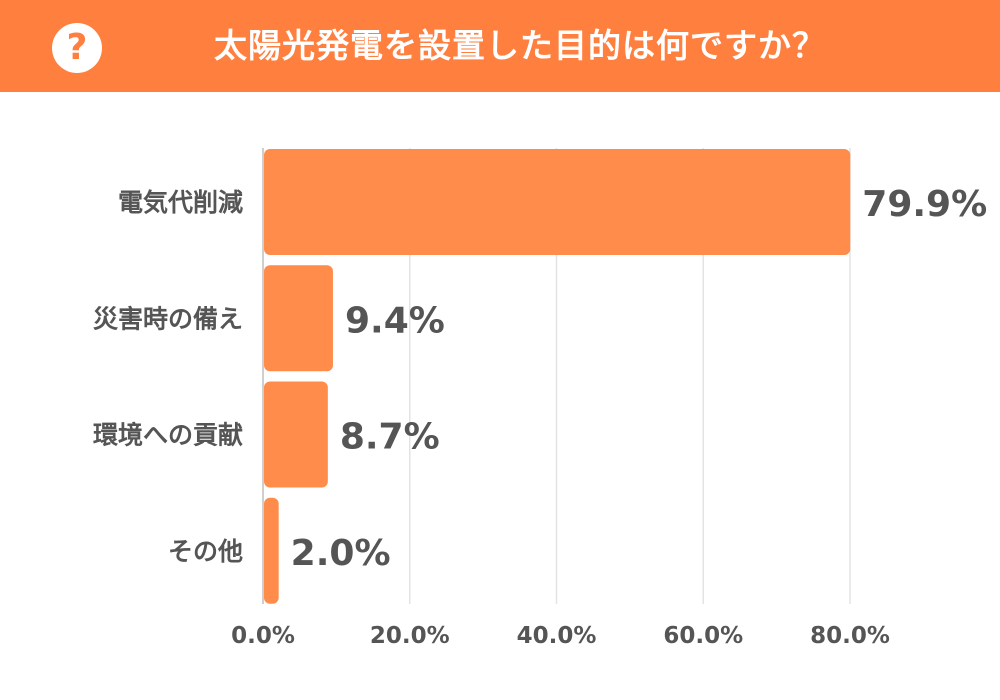 This screenshot has width=1000, height=700. Describe the element at coordinates (168, 318) in the screenshot. I see `category-label: 災害時の備え` at that location.